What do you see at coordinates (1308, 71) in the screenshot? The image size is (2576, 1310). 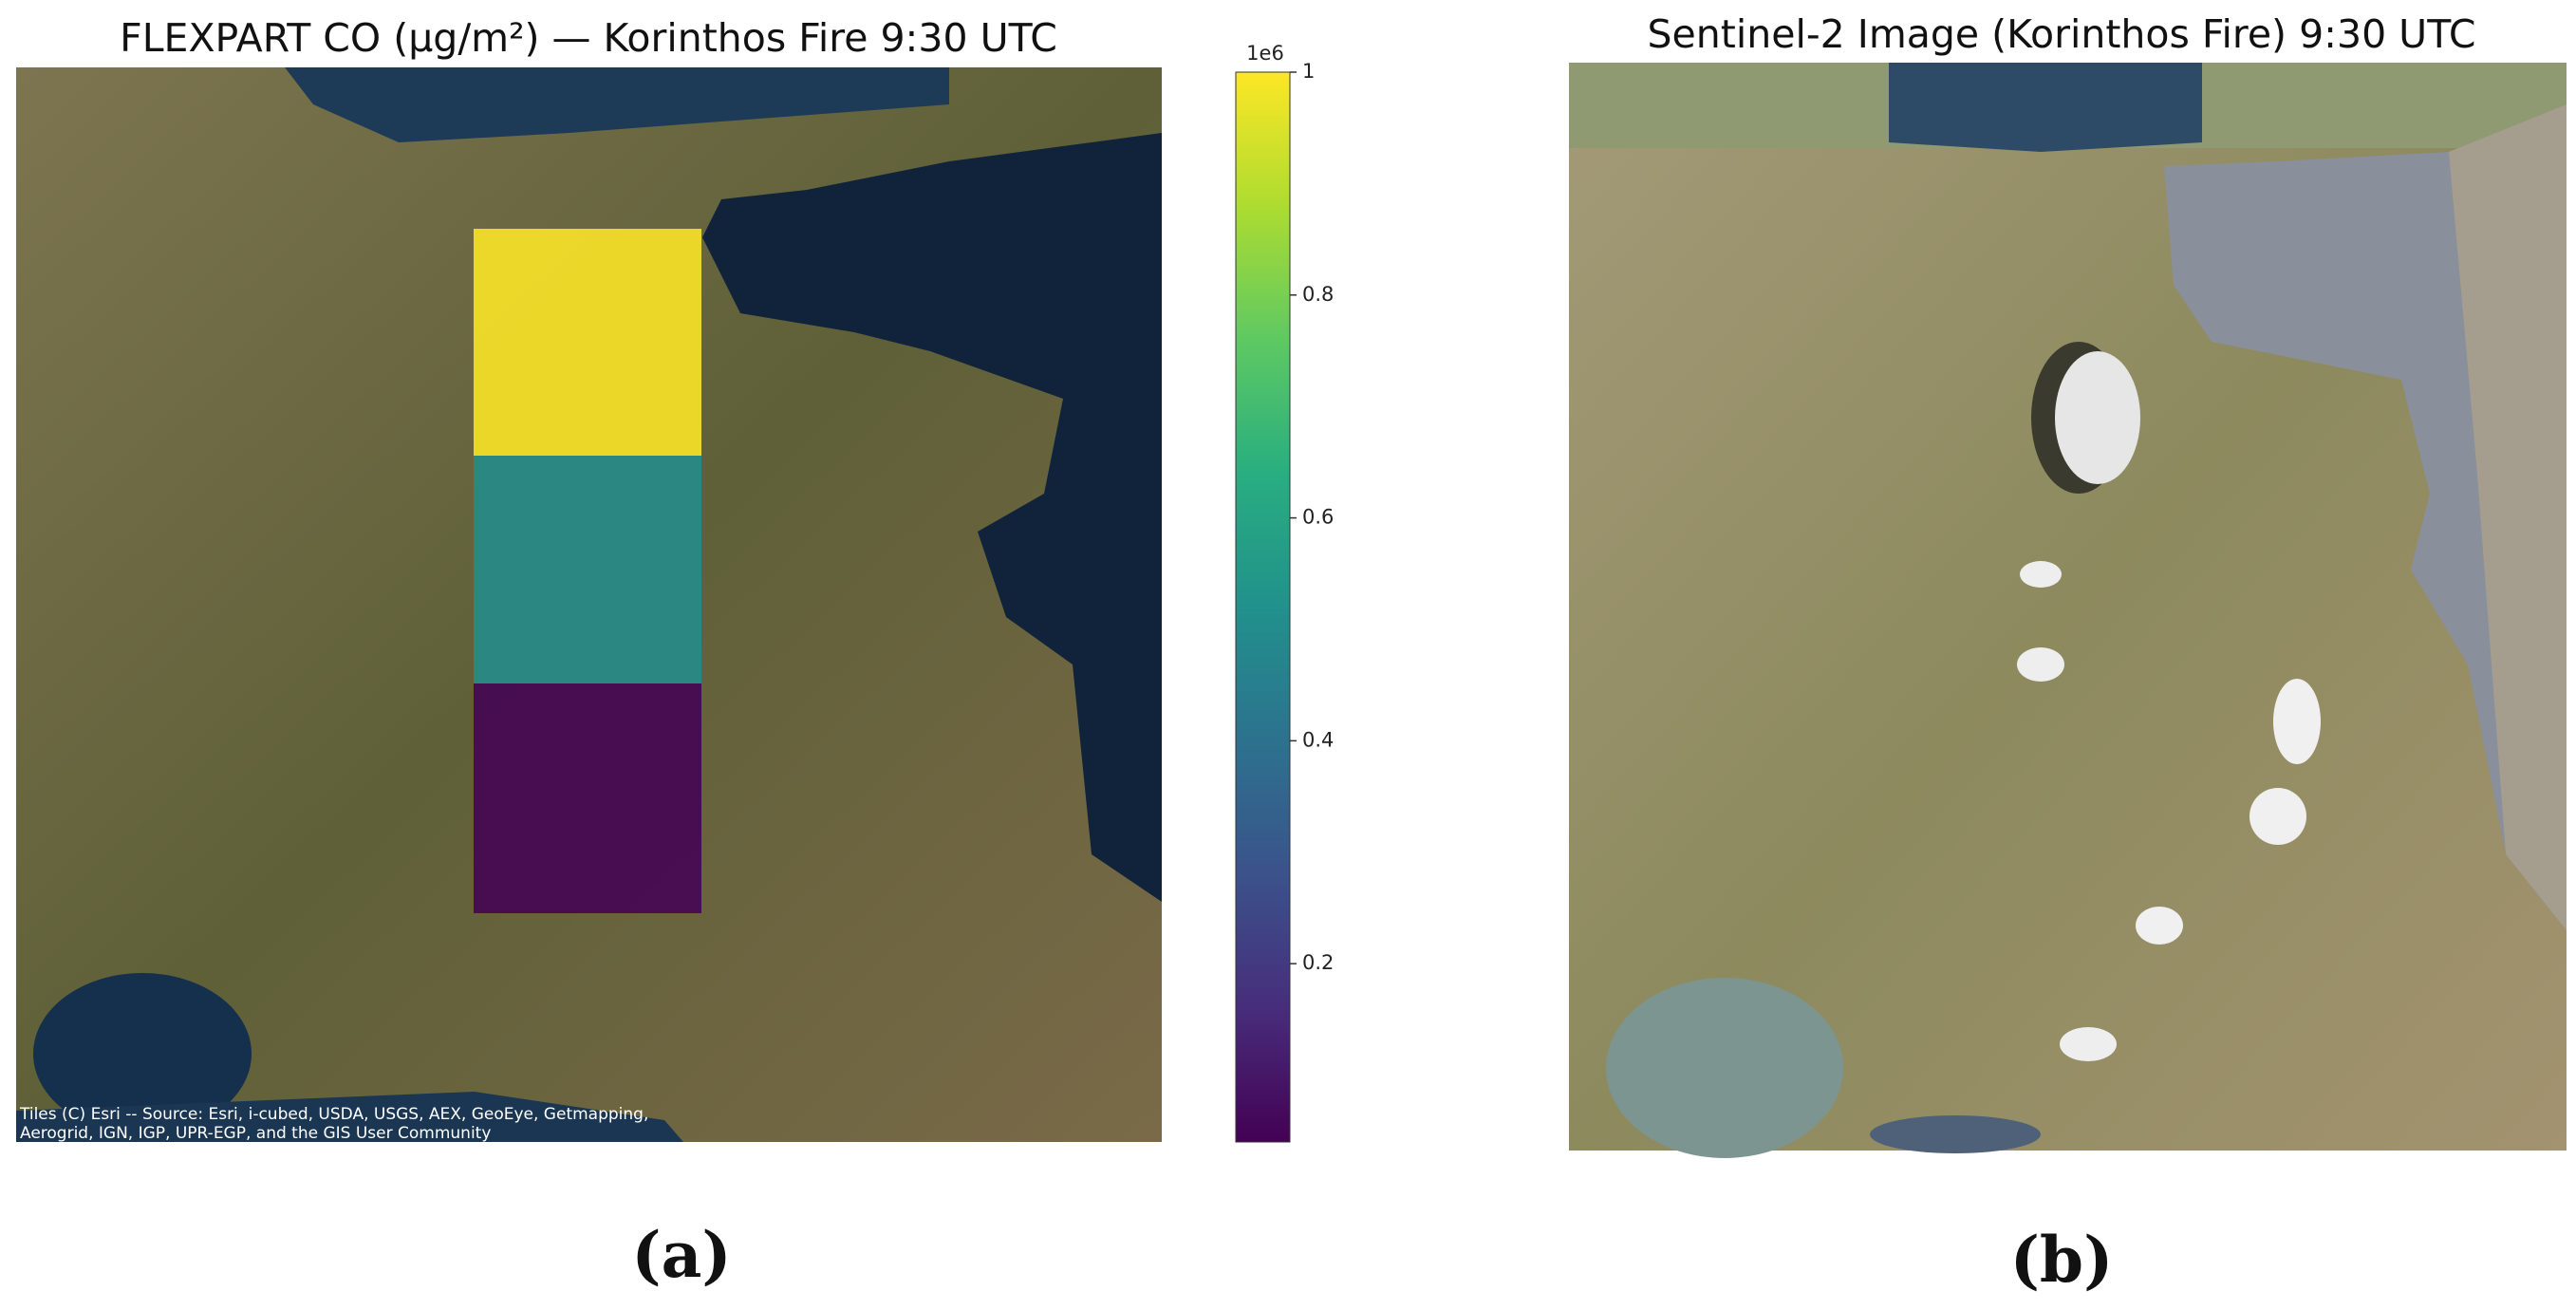 I see `colorbar-tick-label: 1` at bounding box center [1308, 71].